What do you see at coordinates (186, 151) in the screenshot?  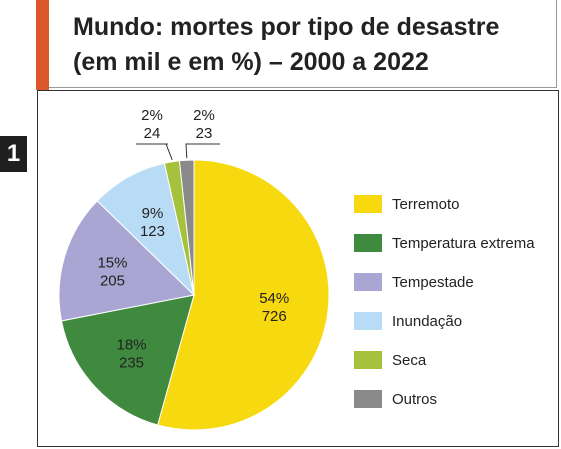 I see `leader-line-outros` at bounding box center [186, 151].